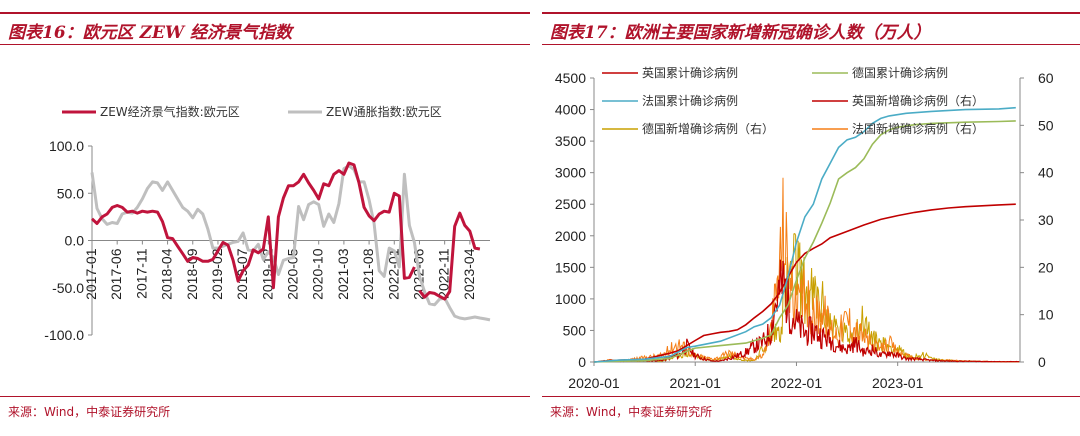  Describe the element at coordinates (68, 288) in the screenshot. I see `zew-y-tick-label: -50.0` at that location.